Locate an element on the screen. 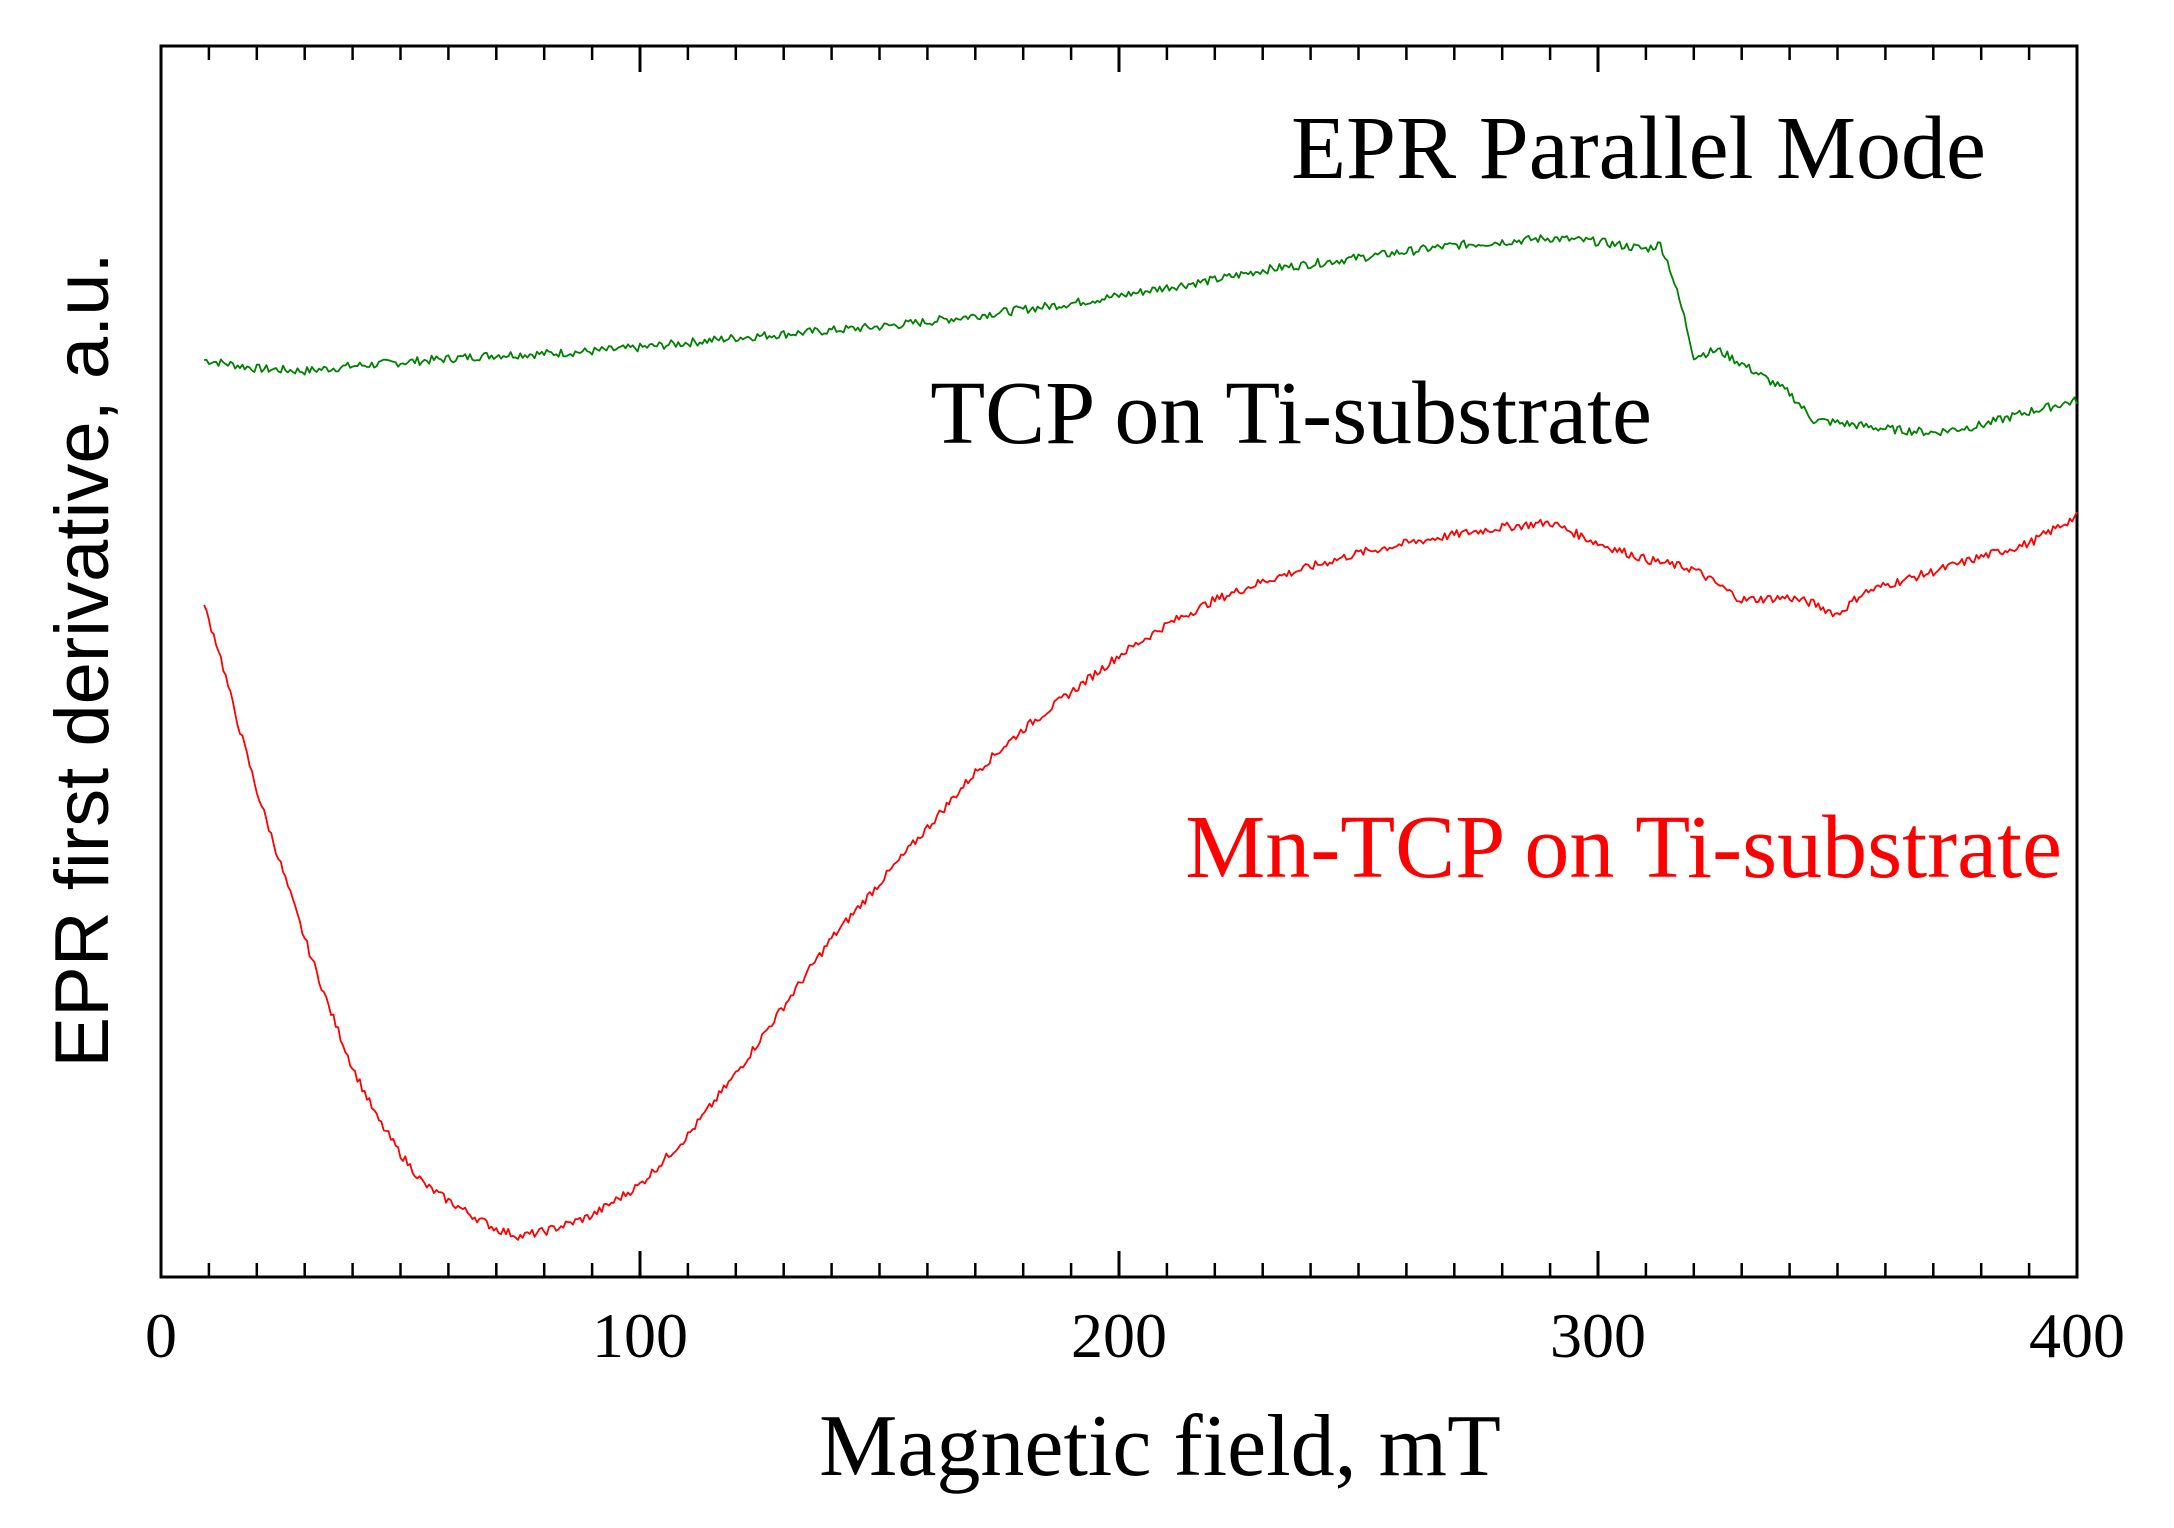 The image size is (2174, 1528). x-tick-label-0: 0 is located at coordinates (161, 1335).